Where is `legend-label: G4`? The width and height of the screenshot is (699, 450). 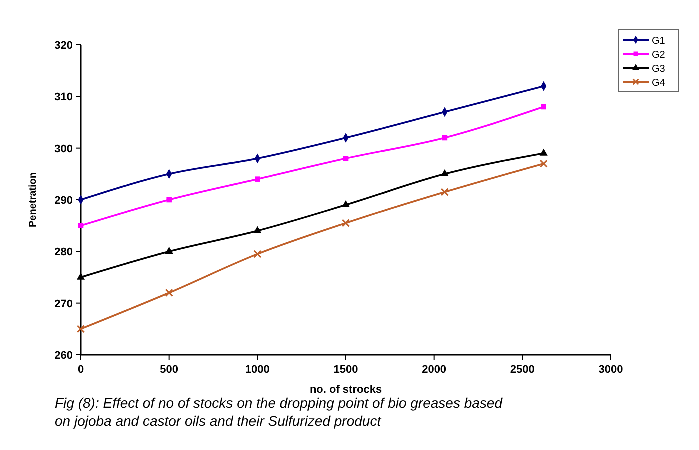
legend-label: G4 is located at coordinates (659, 83).